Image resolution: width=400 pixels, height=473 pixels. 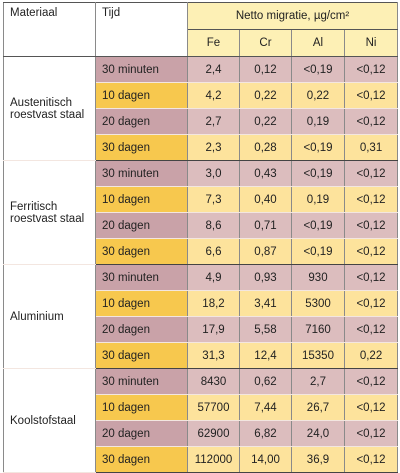 What do you see at coordinates (265, 43) in the screenshot?
I see `header-element: Cr` at bounding box center [265, 43].